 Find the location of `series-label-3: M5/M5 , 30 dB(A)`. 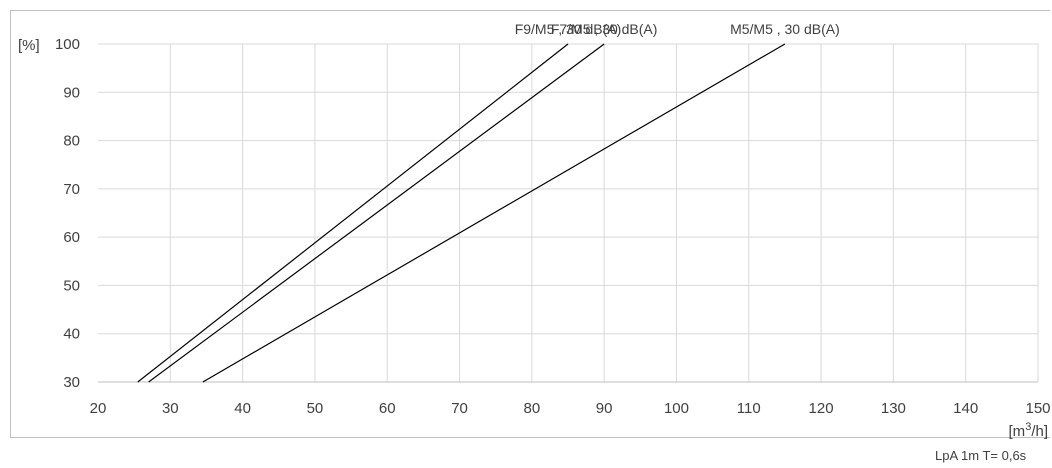

series-label-3: M5/M5 , 30 dB(A) is located at coordinates (785, 29).